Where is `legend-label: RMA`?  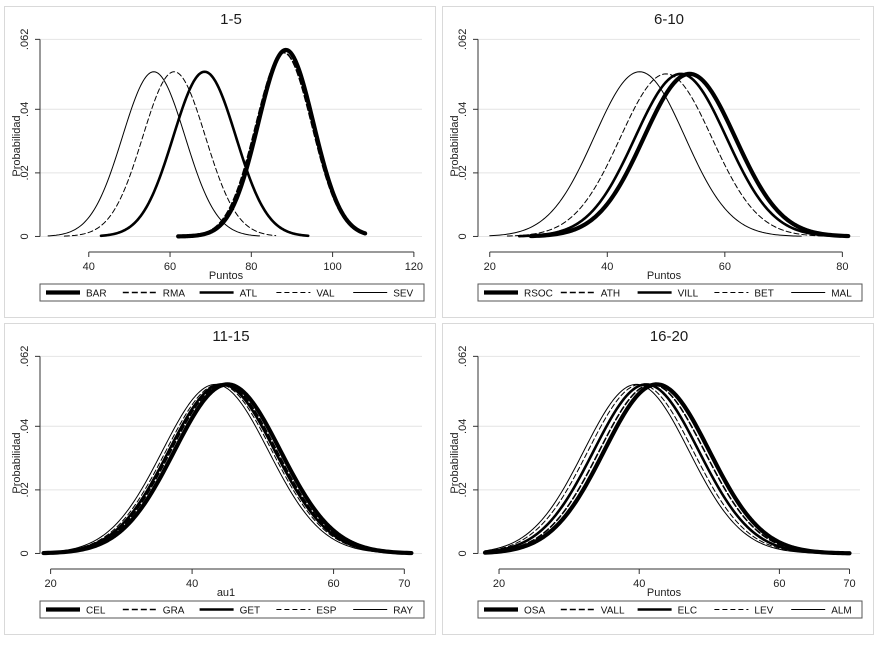 legend-label: RMA is located at coordinates (174, 294).